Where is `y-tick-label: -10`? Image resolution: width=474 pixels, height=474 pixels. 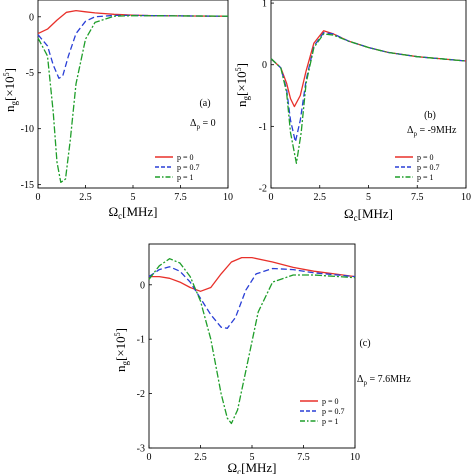 y-tick-label: -10 is located at coordinates (27, 129).